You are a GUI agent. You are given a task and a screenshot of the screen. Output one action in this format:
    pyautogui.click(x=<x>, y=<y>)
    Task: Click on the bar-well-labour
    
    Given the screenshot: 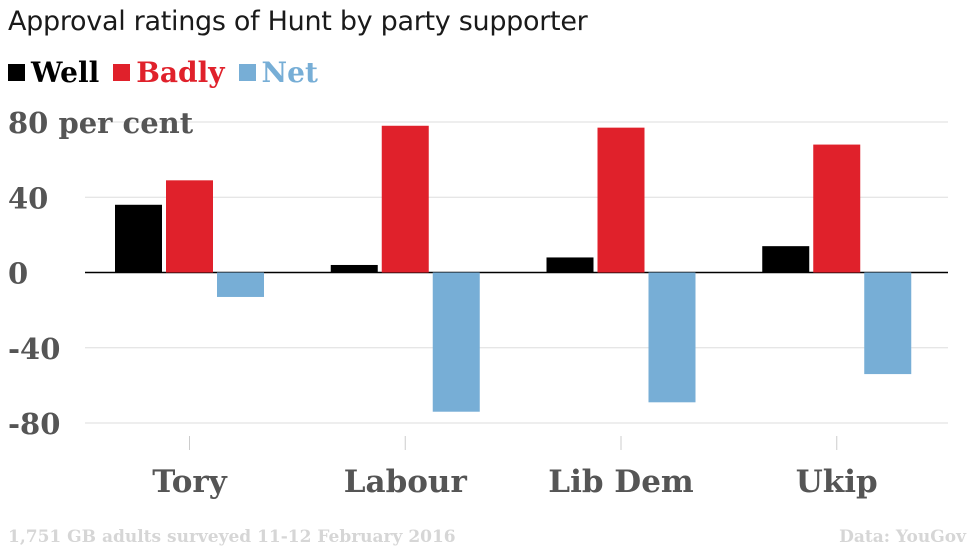 What is the action you would take?
    pyautogui.click(x=354, y=268)
    